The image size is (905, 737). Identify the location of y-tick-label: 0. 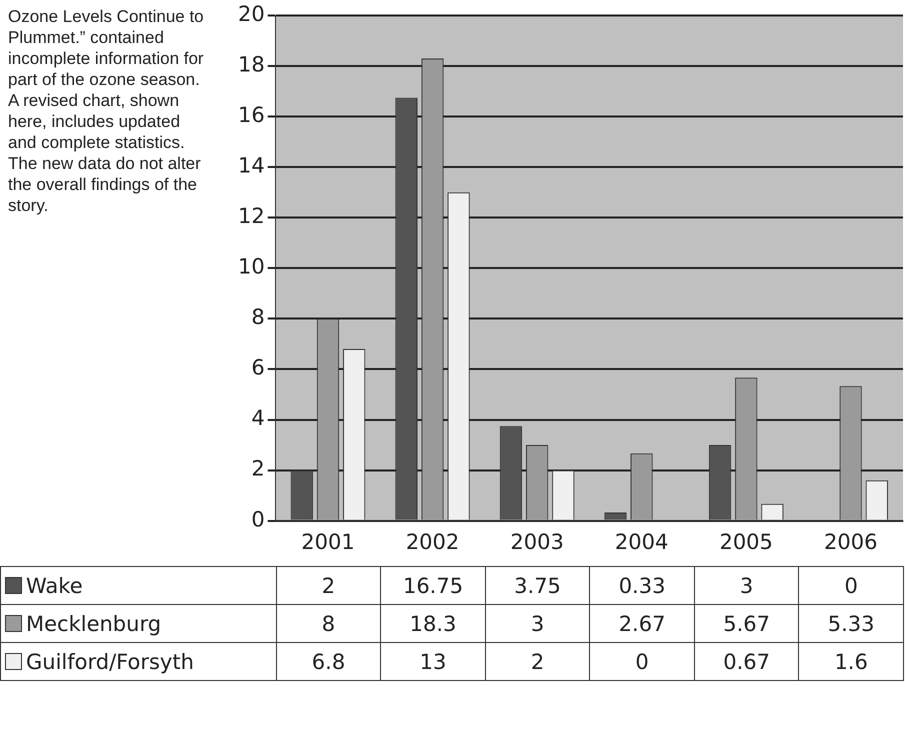
(258, 519).